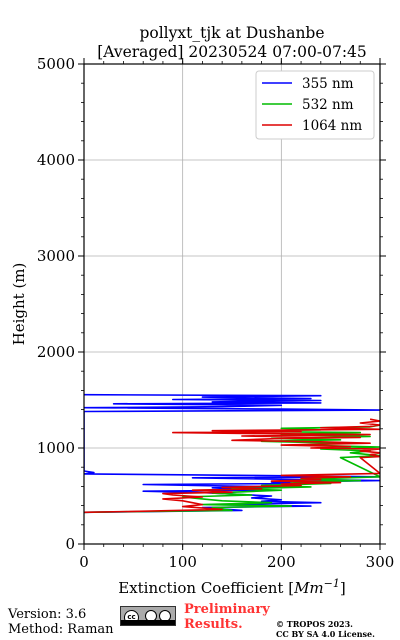 This screenshot has height=640, width=400. I want to click on y-tick-label: 3000, so click(56, 256).